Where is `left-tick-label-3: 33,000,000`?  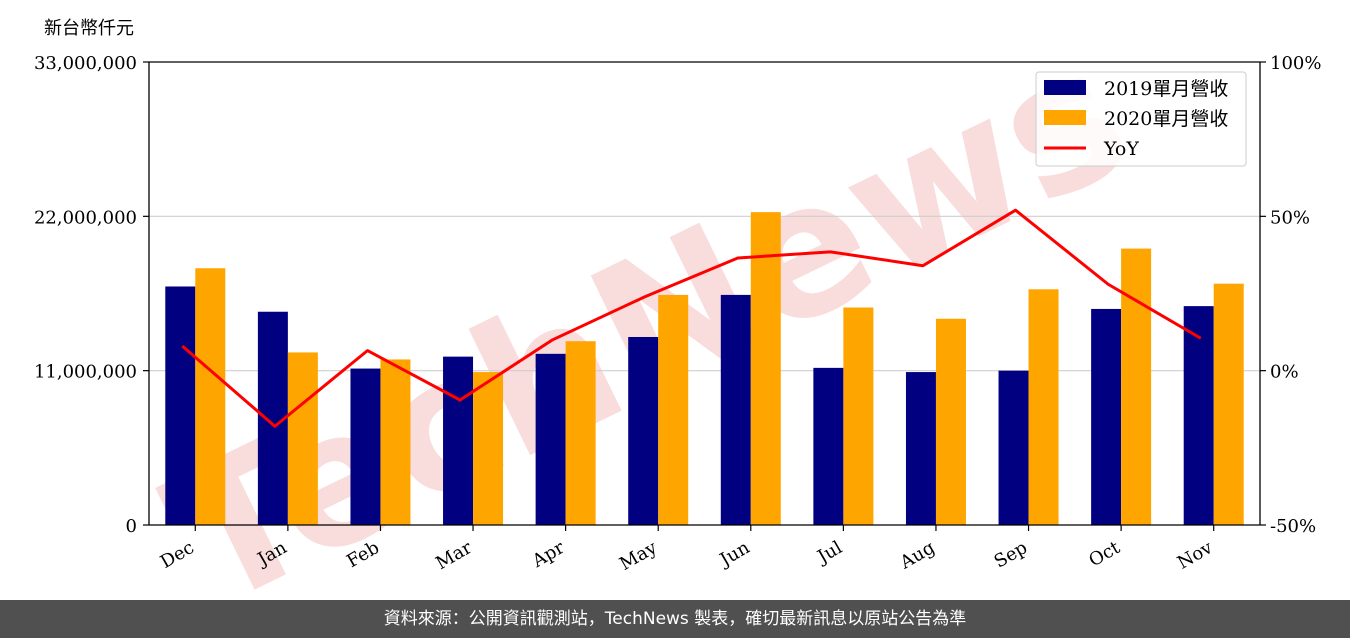 left-tick-label-3: 33,000,000 is located at coordinates (85, 63).